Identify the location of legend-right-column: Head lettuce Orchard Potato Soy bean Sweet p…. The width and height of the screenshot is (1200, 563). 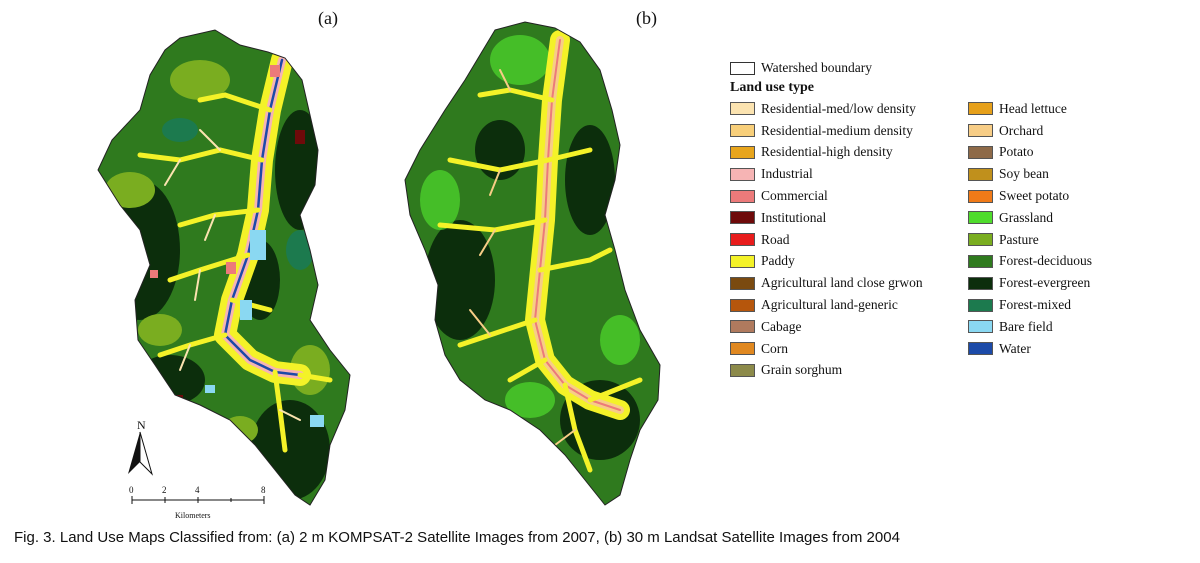
(1068, 239).